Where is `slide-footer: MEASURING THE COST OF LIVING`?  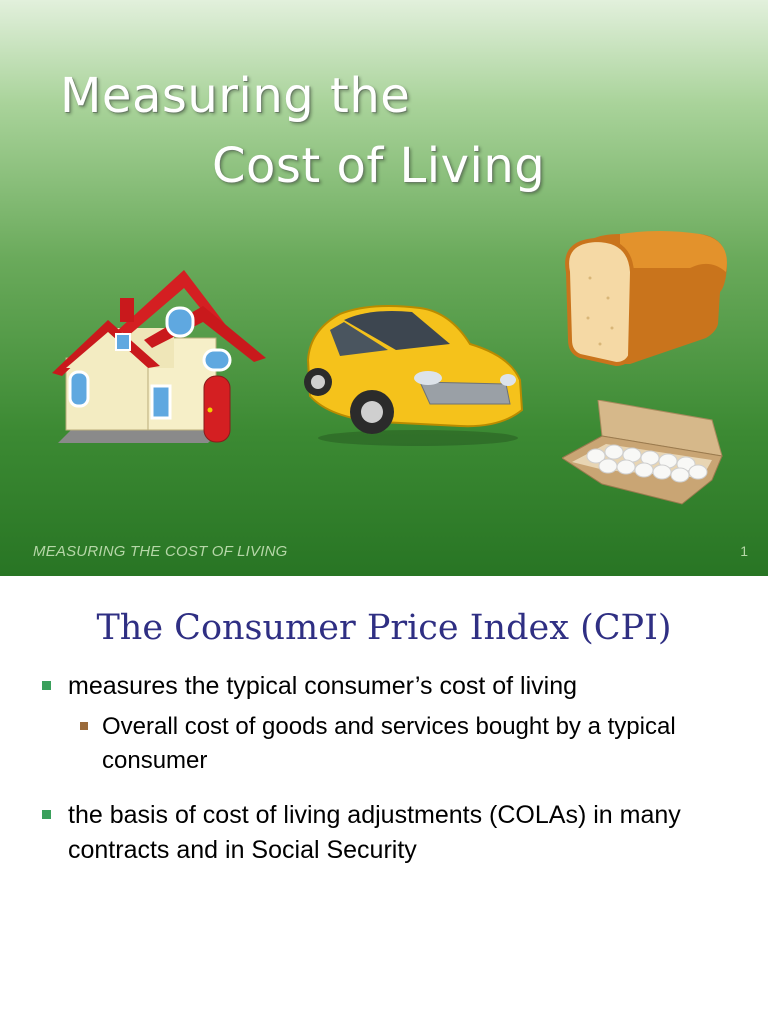
slide-footer: MEASURING THE COST OF LIVING is located at coordinates (160, 551).